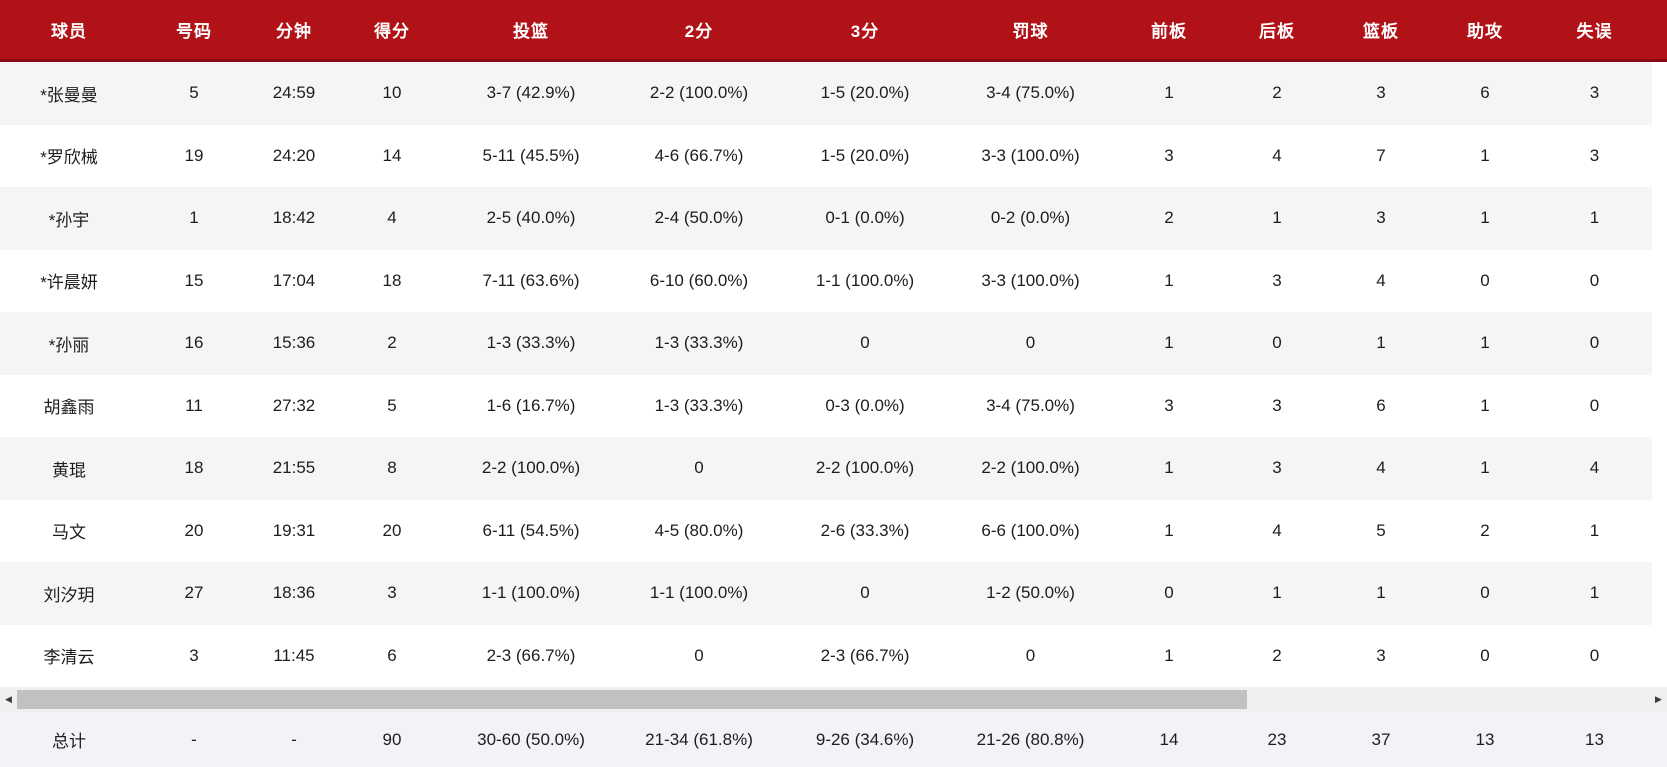 Image resolution: width=1667 pixels, height=767 pixels. I want to click on cell-3pt: 0-3 (0.0%), so click(865, 405).